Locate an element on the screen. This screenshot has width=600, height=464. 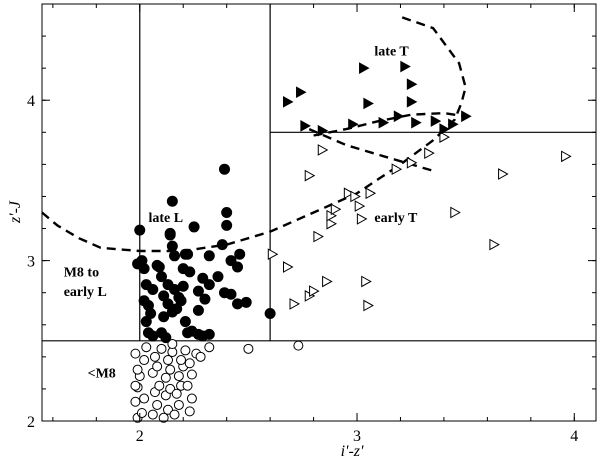
region-annotation: late L is located at coordinates (165, 218).